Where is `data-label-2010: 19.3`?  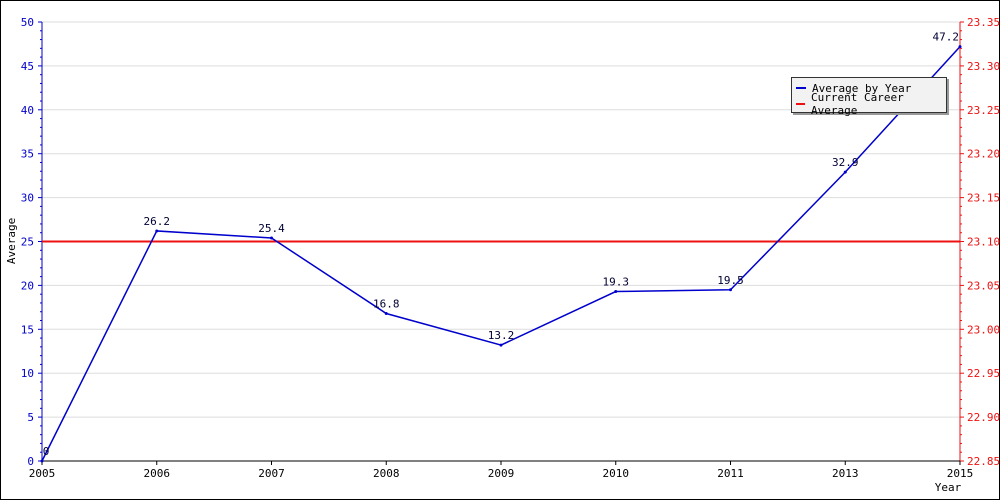 data-label-2010: 19.3 is located at coordinates (616, 282).